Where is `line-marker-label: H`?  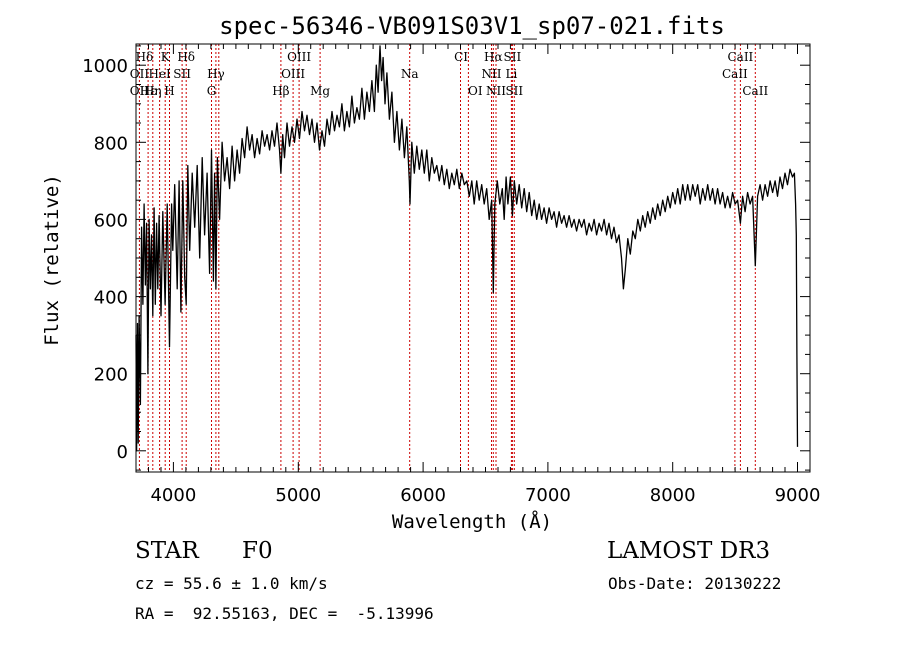
line-marker-label: H is located at coordinates (169, 91).